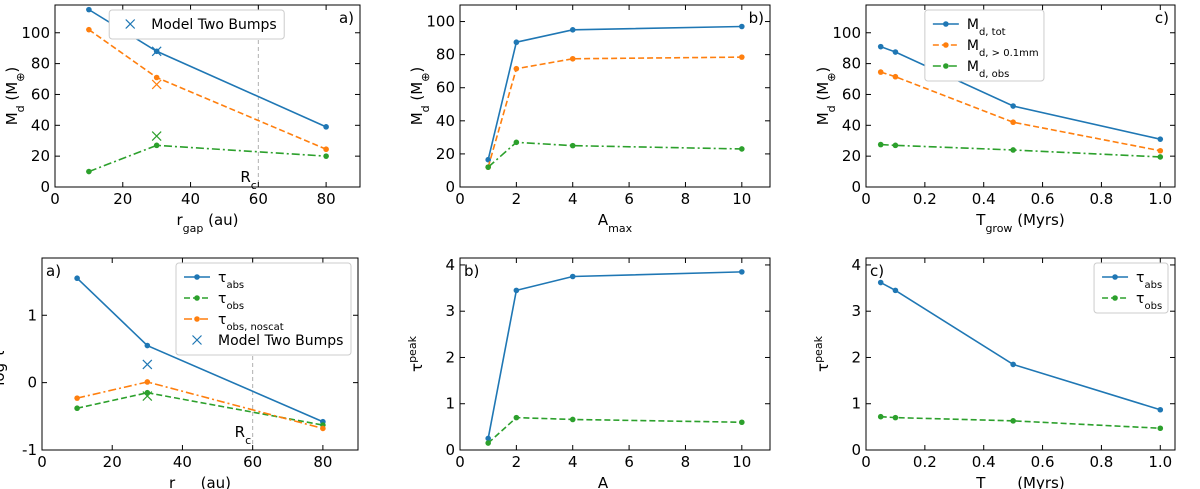  I want to click on legend-label-1-sub: d, tot, so click(992, 32).